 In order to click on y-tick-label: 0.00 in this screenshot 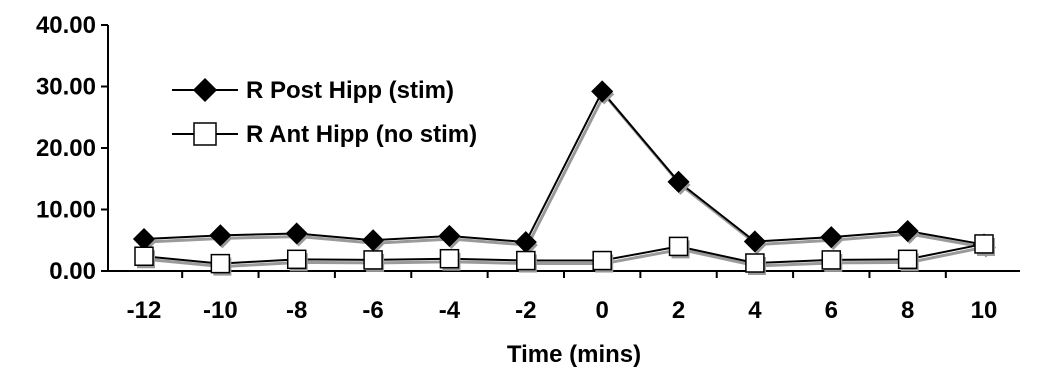, I will do `click(72, 271)`.